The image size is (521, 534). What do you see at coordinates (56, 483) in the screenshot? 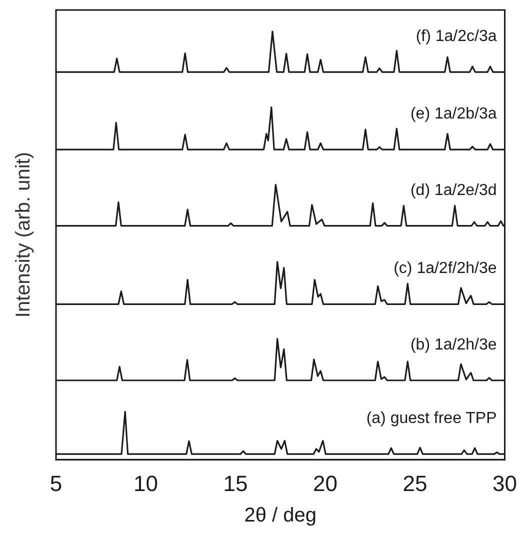
I see `x-tick-label: 5` at bounding box center [56, 483].